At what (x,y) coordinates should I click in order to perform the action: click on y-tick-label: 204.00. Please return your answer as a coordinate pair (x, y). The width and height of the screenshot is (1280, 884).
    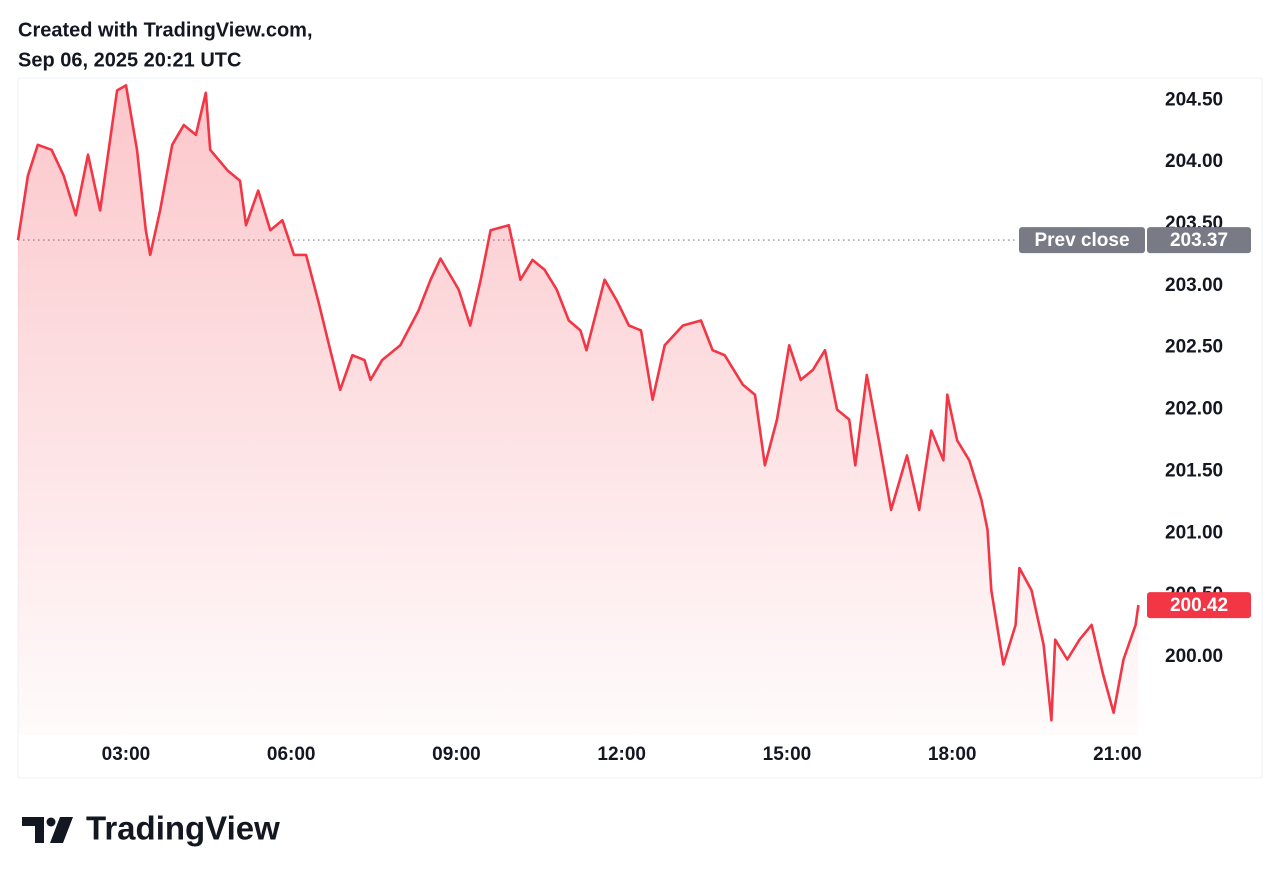
    Looking at the image, I should click on (1194, 161).